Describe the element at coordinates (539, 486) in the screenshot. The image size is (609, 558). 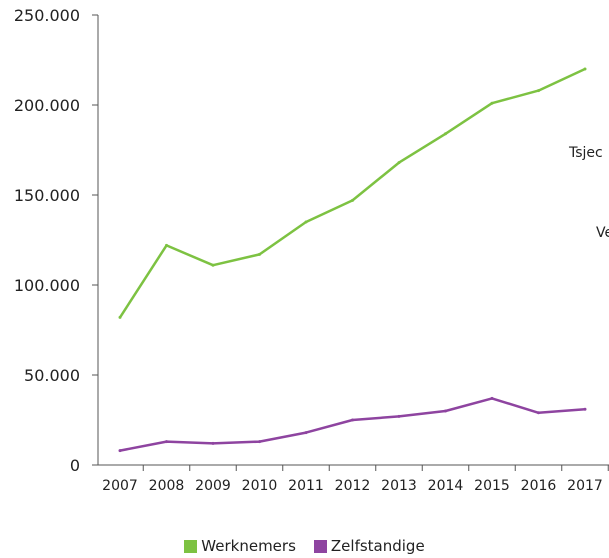
I see `x-tick-label: 2016` at that location.